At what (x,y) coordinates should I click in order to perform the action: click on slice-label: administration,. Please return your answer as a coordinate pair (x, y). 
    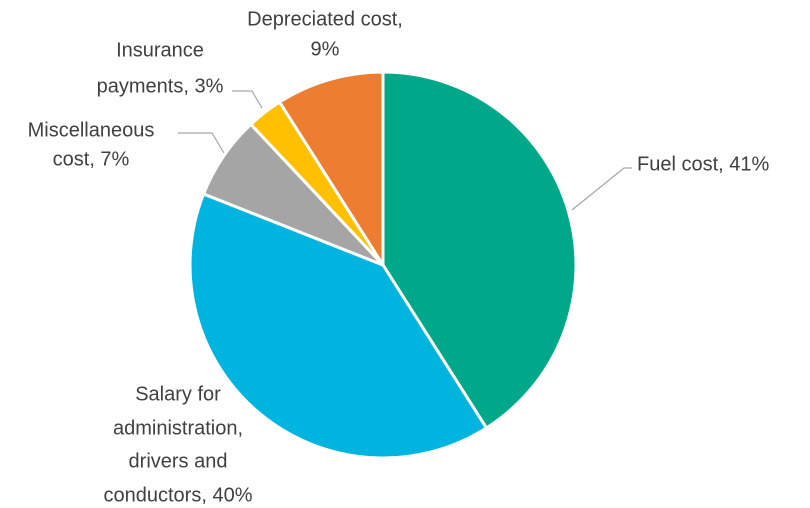
    Looking at the image, I should click on (178, 428).